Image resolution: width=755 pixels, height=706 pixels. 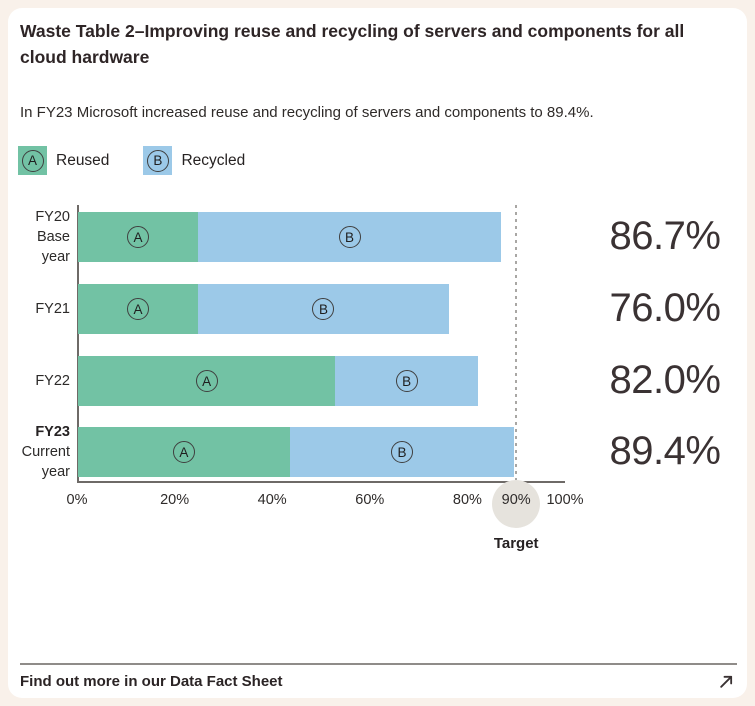 What do you see at coordinates (131, 160) in the screenshot?
I see `legend: A Reused B Recycled` at bounding box center [131, 160].